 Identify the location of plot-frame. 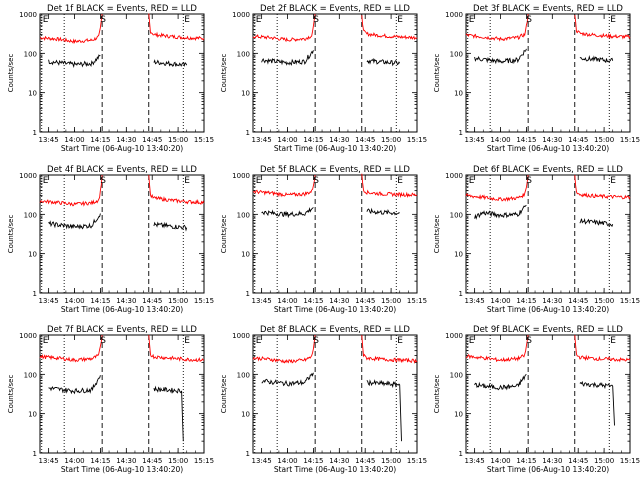
(122, 73).